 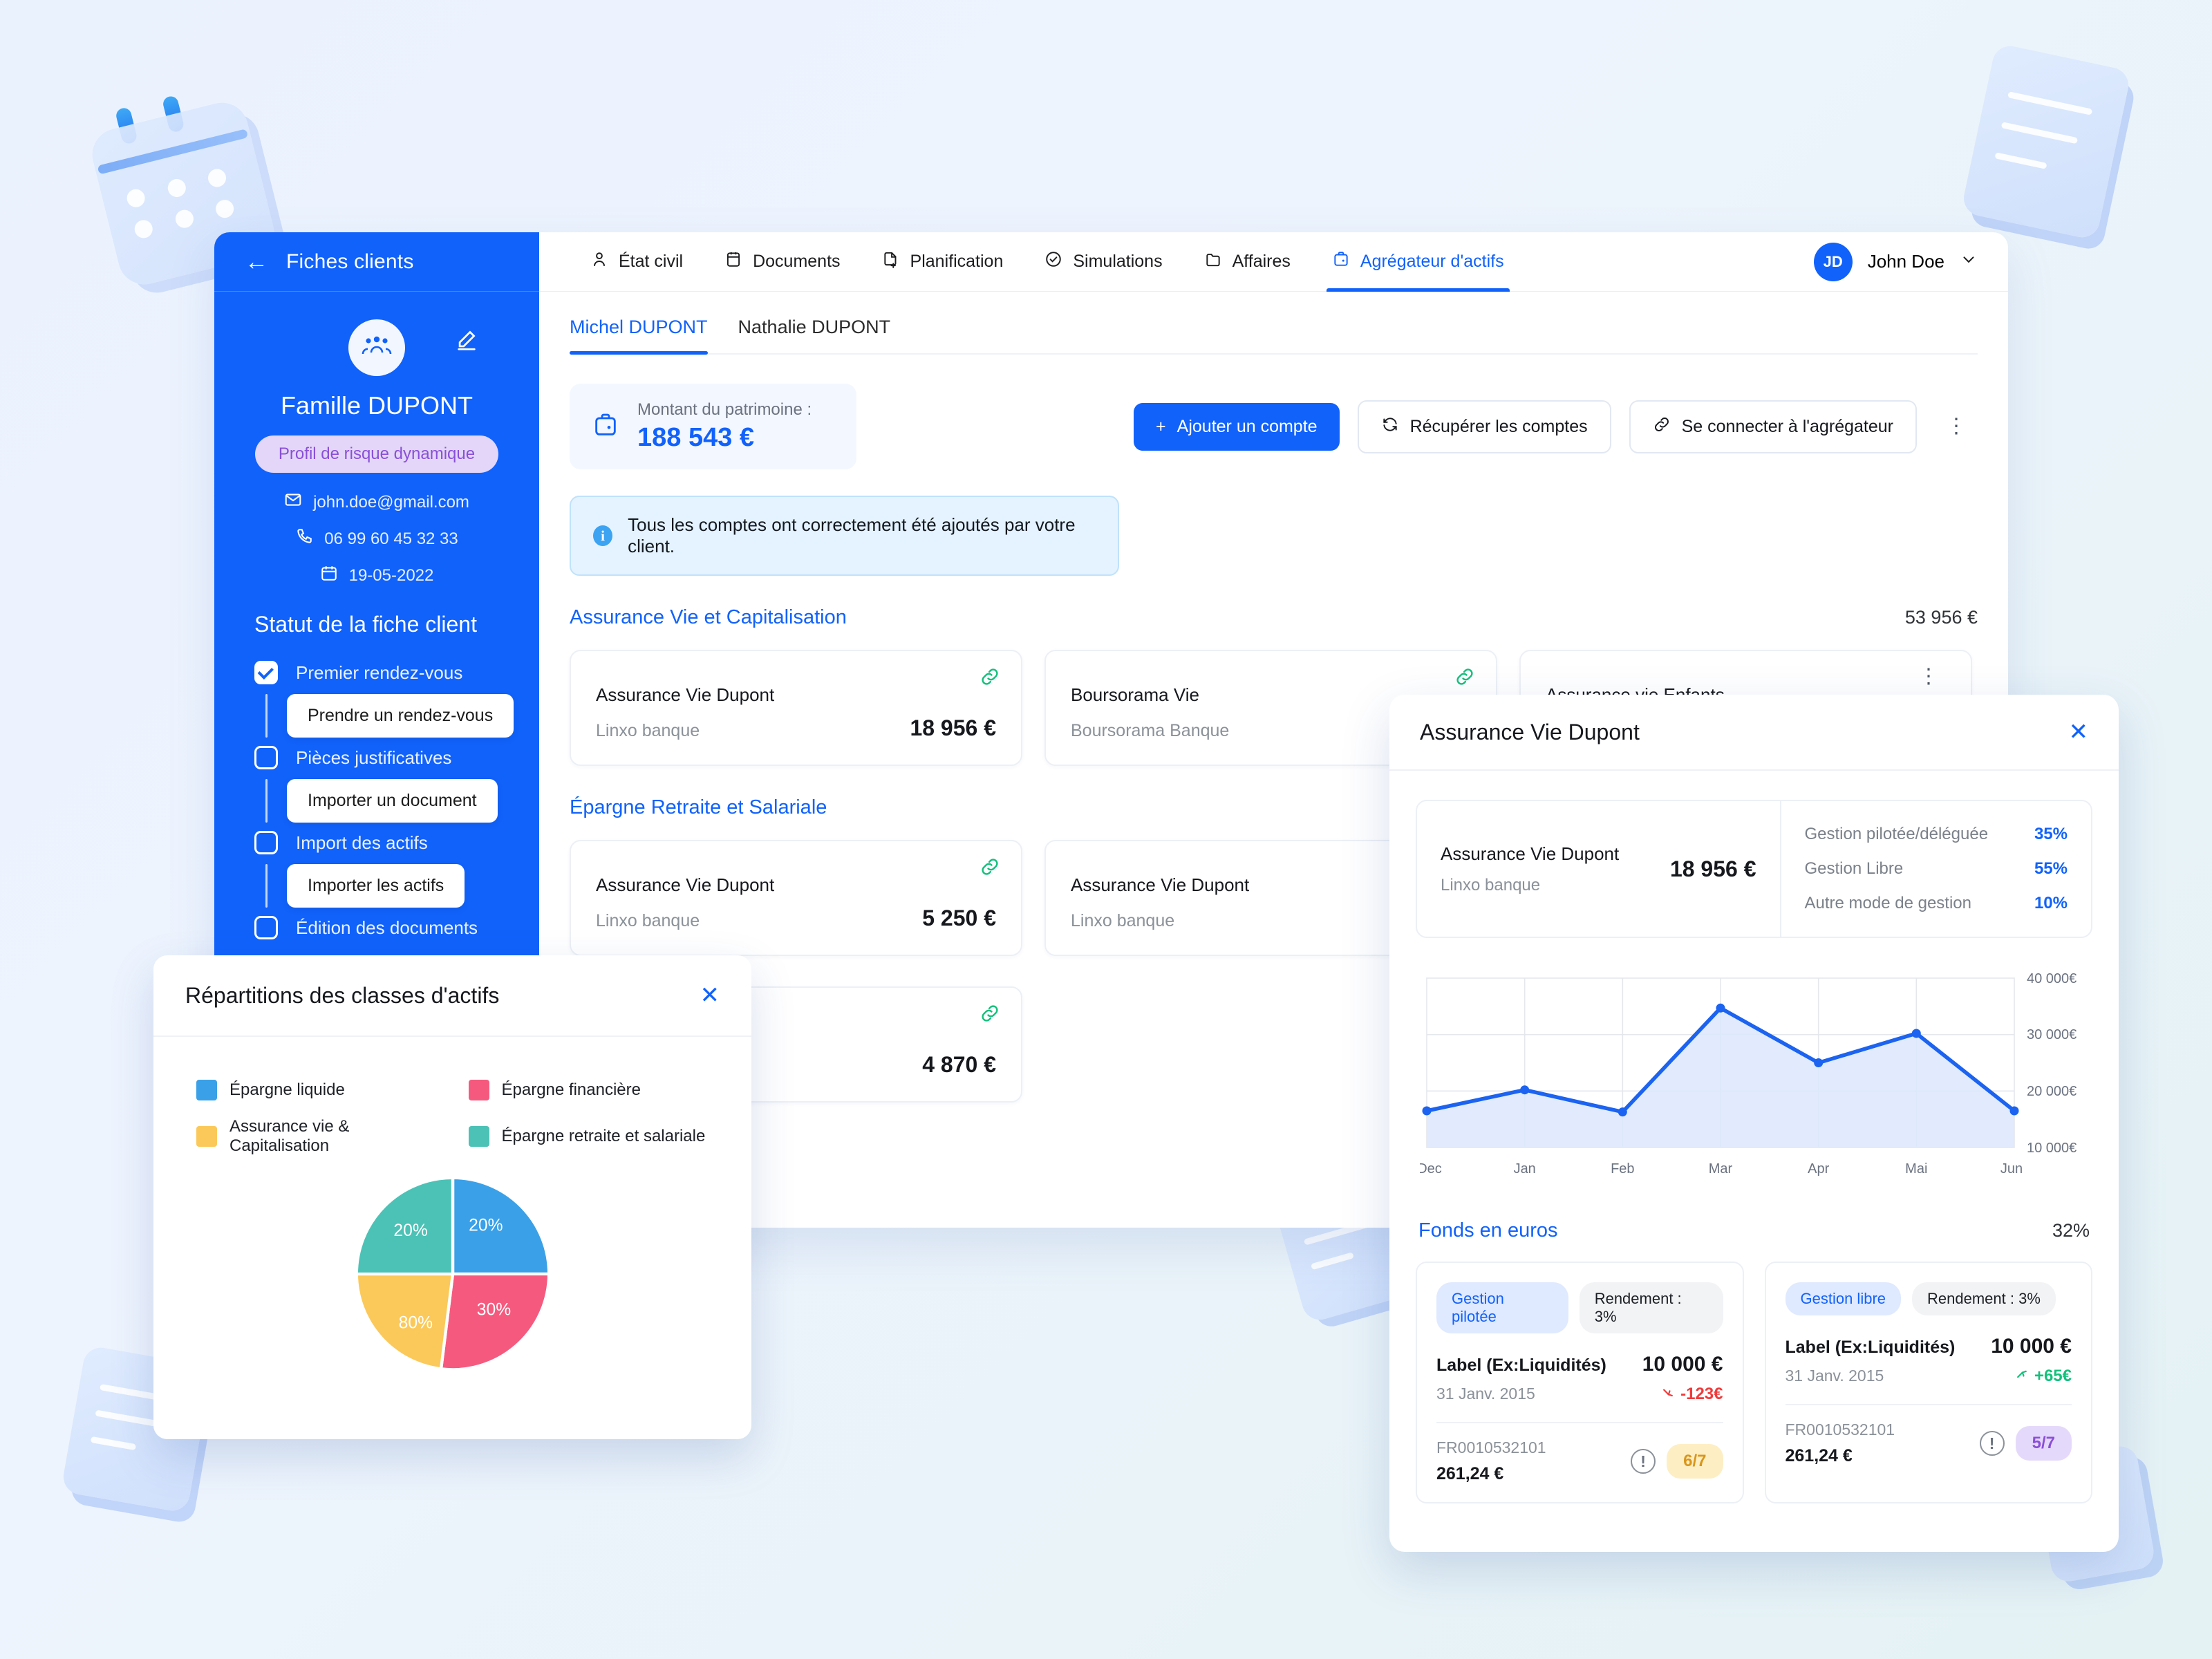 I want to click on user-menu: JD John Doe, so click(x=1896, y=261).